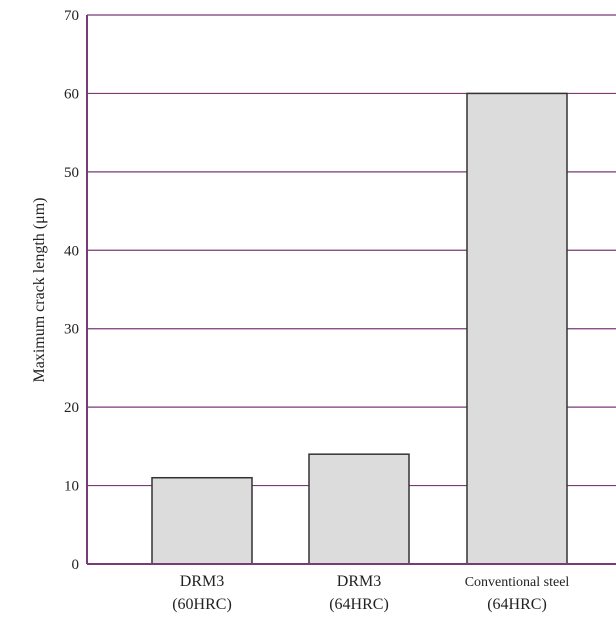 This screenshot has width=616, height=624. What do you see at coordinates (71, 487) in the screenshot?
I see `y-tick-label: 10` at bounding box center [71, 487].